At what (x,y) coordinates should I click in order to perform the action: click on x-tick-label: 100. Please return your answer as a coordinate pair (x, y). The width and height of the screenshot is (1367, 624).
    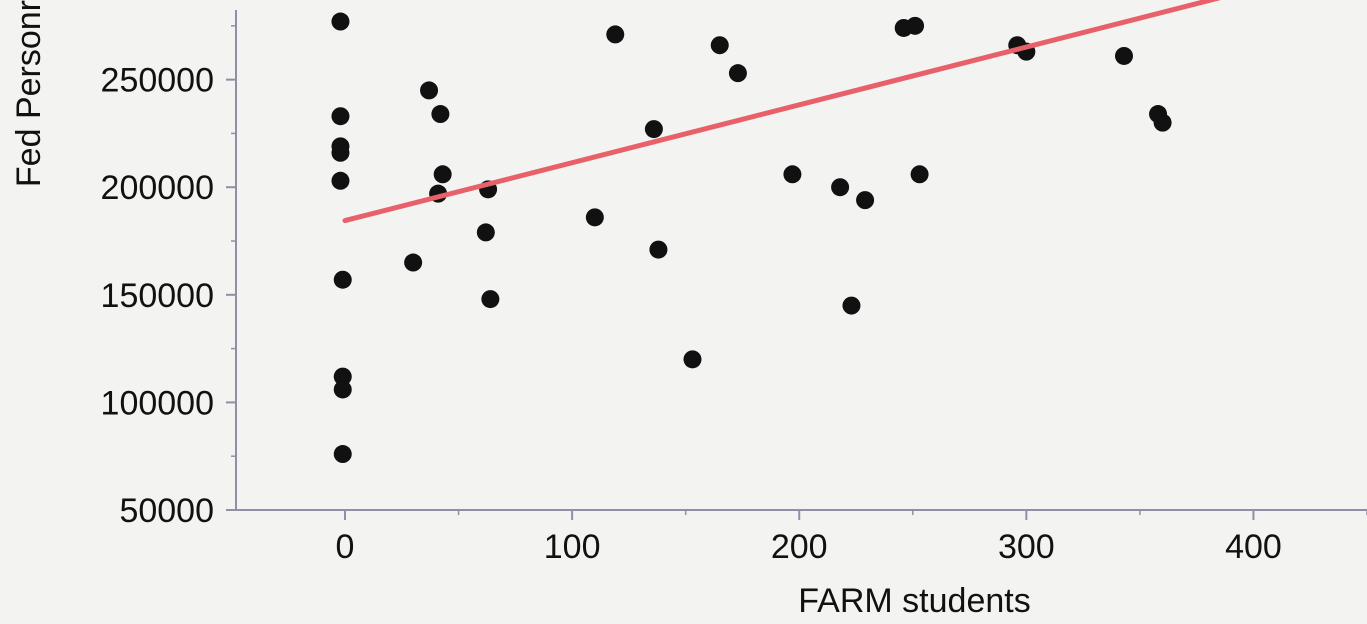
    Looking at the image, I should click on (572, 547).